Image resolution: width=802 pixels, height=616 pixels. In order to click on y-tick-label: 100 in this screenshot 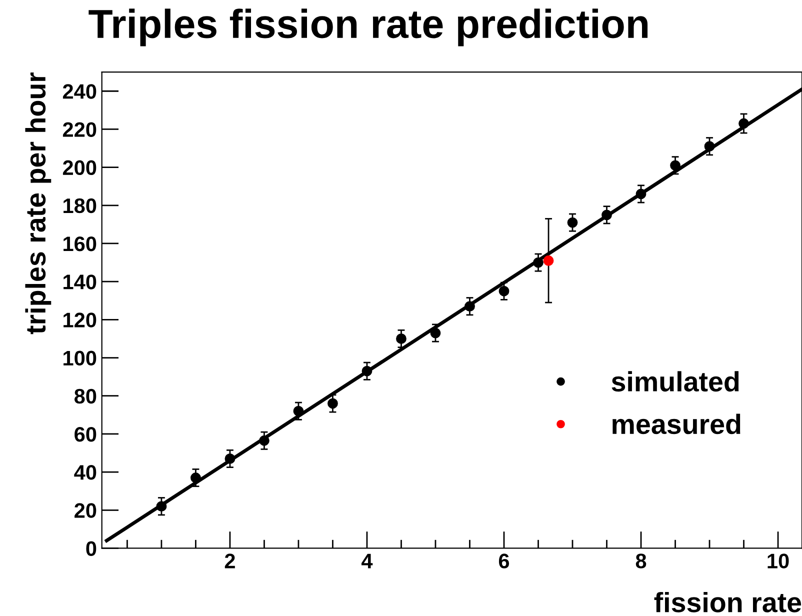, I will do `click(80, 358)`.